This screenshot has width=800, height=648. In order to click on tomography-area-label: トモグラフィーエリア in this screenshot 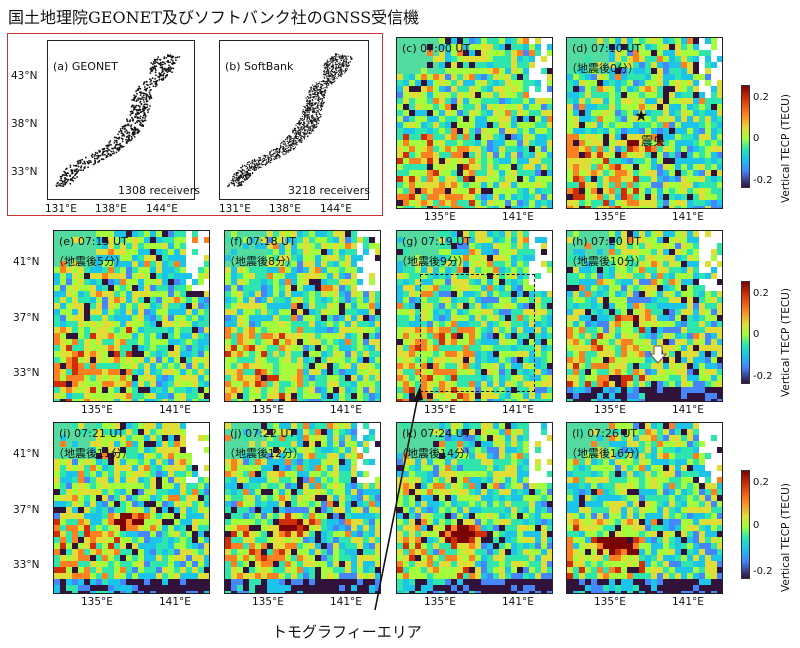, I will do `click(347, 632)`.